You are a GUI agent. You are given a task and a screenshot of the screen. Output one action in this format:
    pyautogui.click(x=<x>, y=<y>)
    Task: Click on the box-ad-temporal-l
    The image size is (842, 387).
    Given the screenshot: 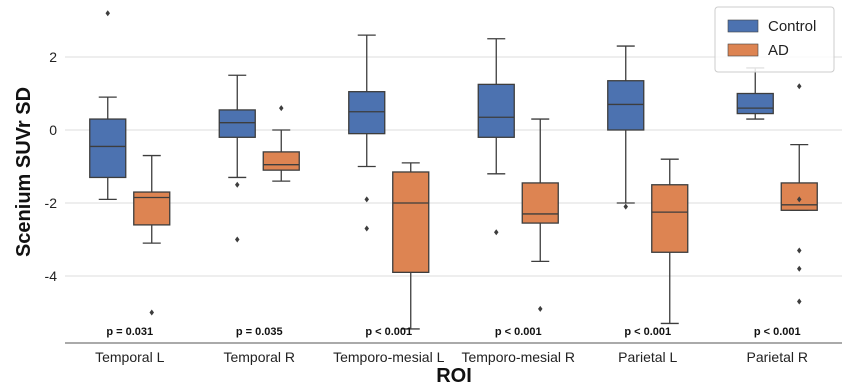 What is the action you would take?
    pyautogui.click(x=152, y=235)
    